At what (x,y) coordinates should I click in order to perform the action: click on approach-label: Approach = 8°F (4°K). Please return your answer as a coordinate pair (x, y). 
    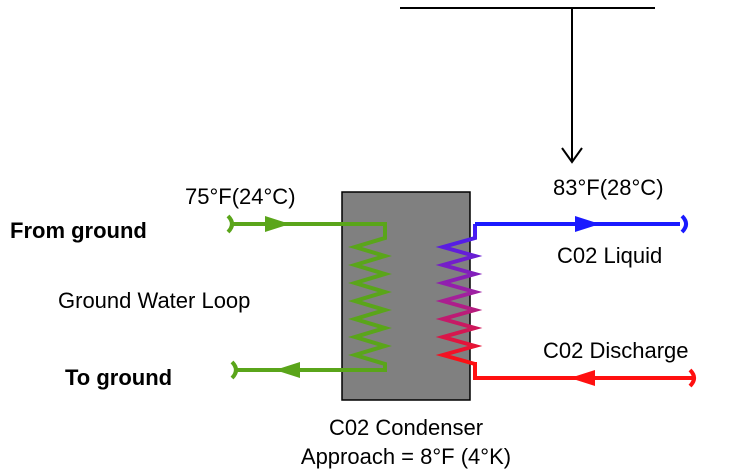
    Looking at the image, I should click on (406, 456).